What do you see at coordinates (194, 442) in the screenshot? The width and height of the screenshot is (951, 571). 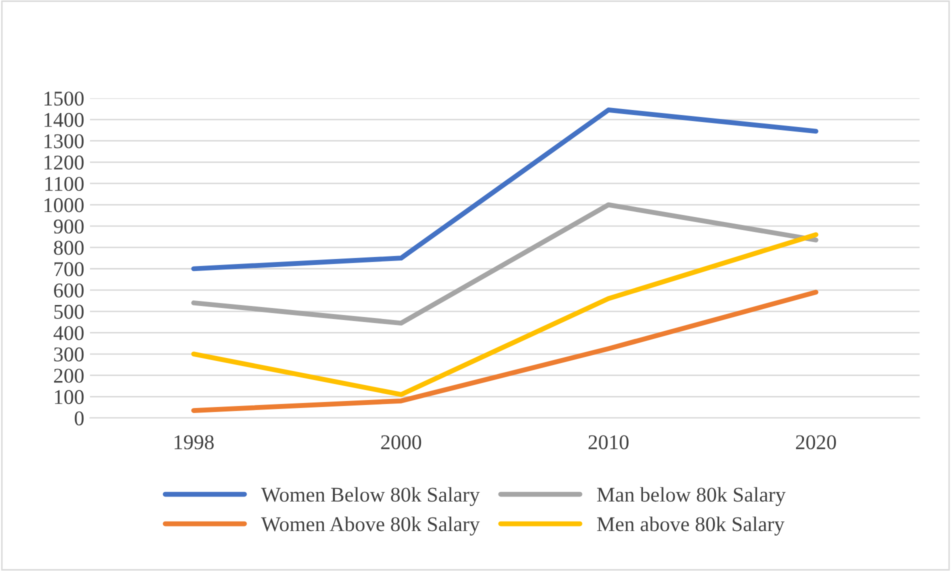 I see `x-tick-label: 1998` at bounding box center [194, 442].